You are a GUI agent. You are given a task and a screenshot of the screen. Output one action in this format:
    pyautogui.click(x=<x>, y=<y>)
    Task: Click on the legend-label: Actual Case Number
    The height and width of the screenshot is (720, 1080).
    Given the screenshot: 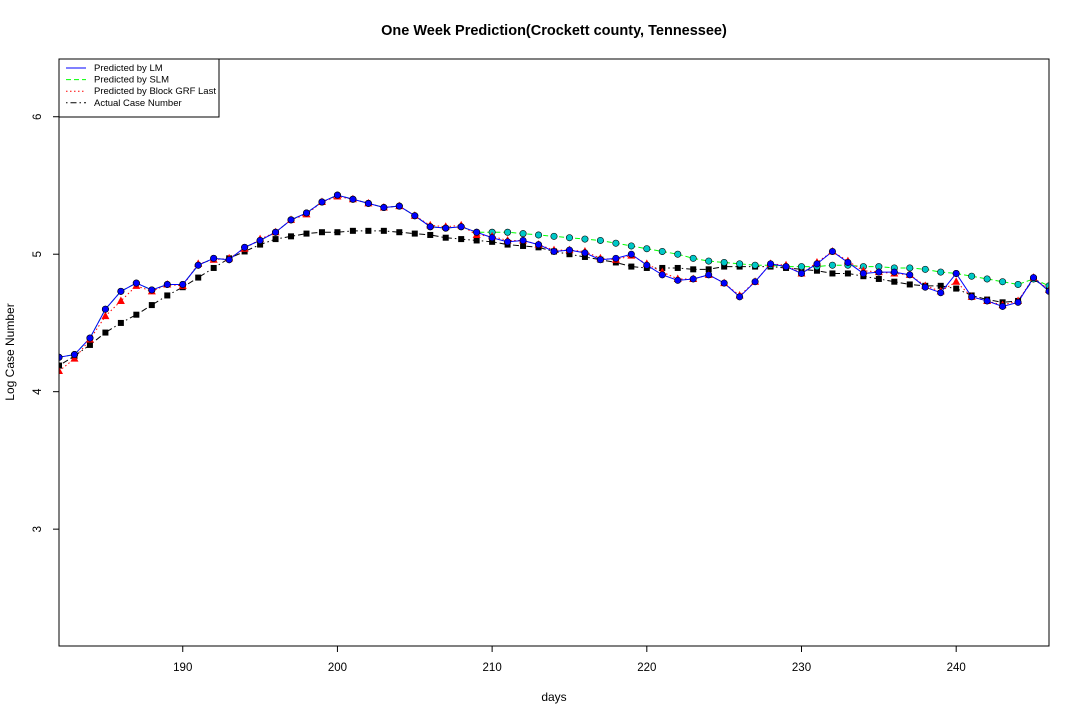 What is the action you would take?
    pyautogui.click(x=138, y=103)
    